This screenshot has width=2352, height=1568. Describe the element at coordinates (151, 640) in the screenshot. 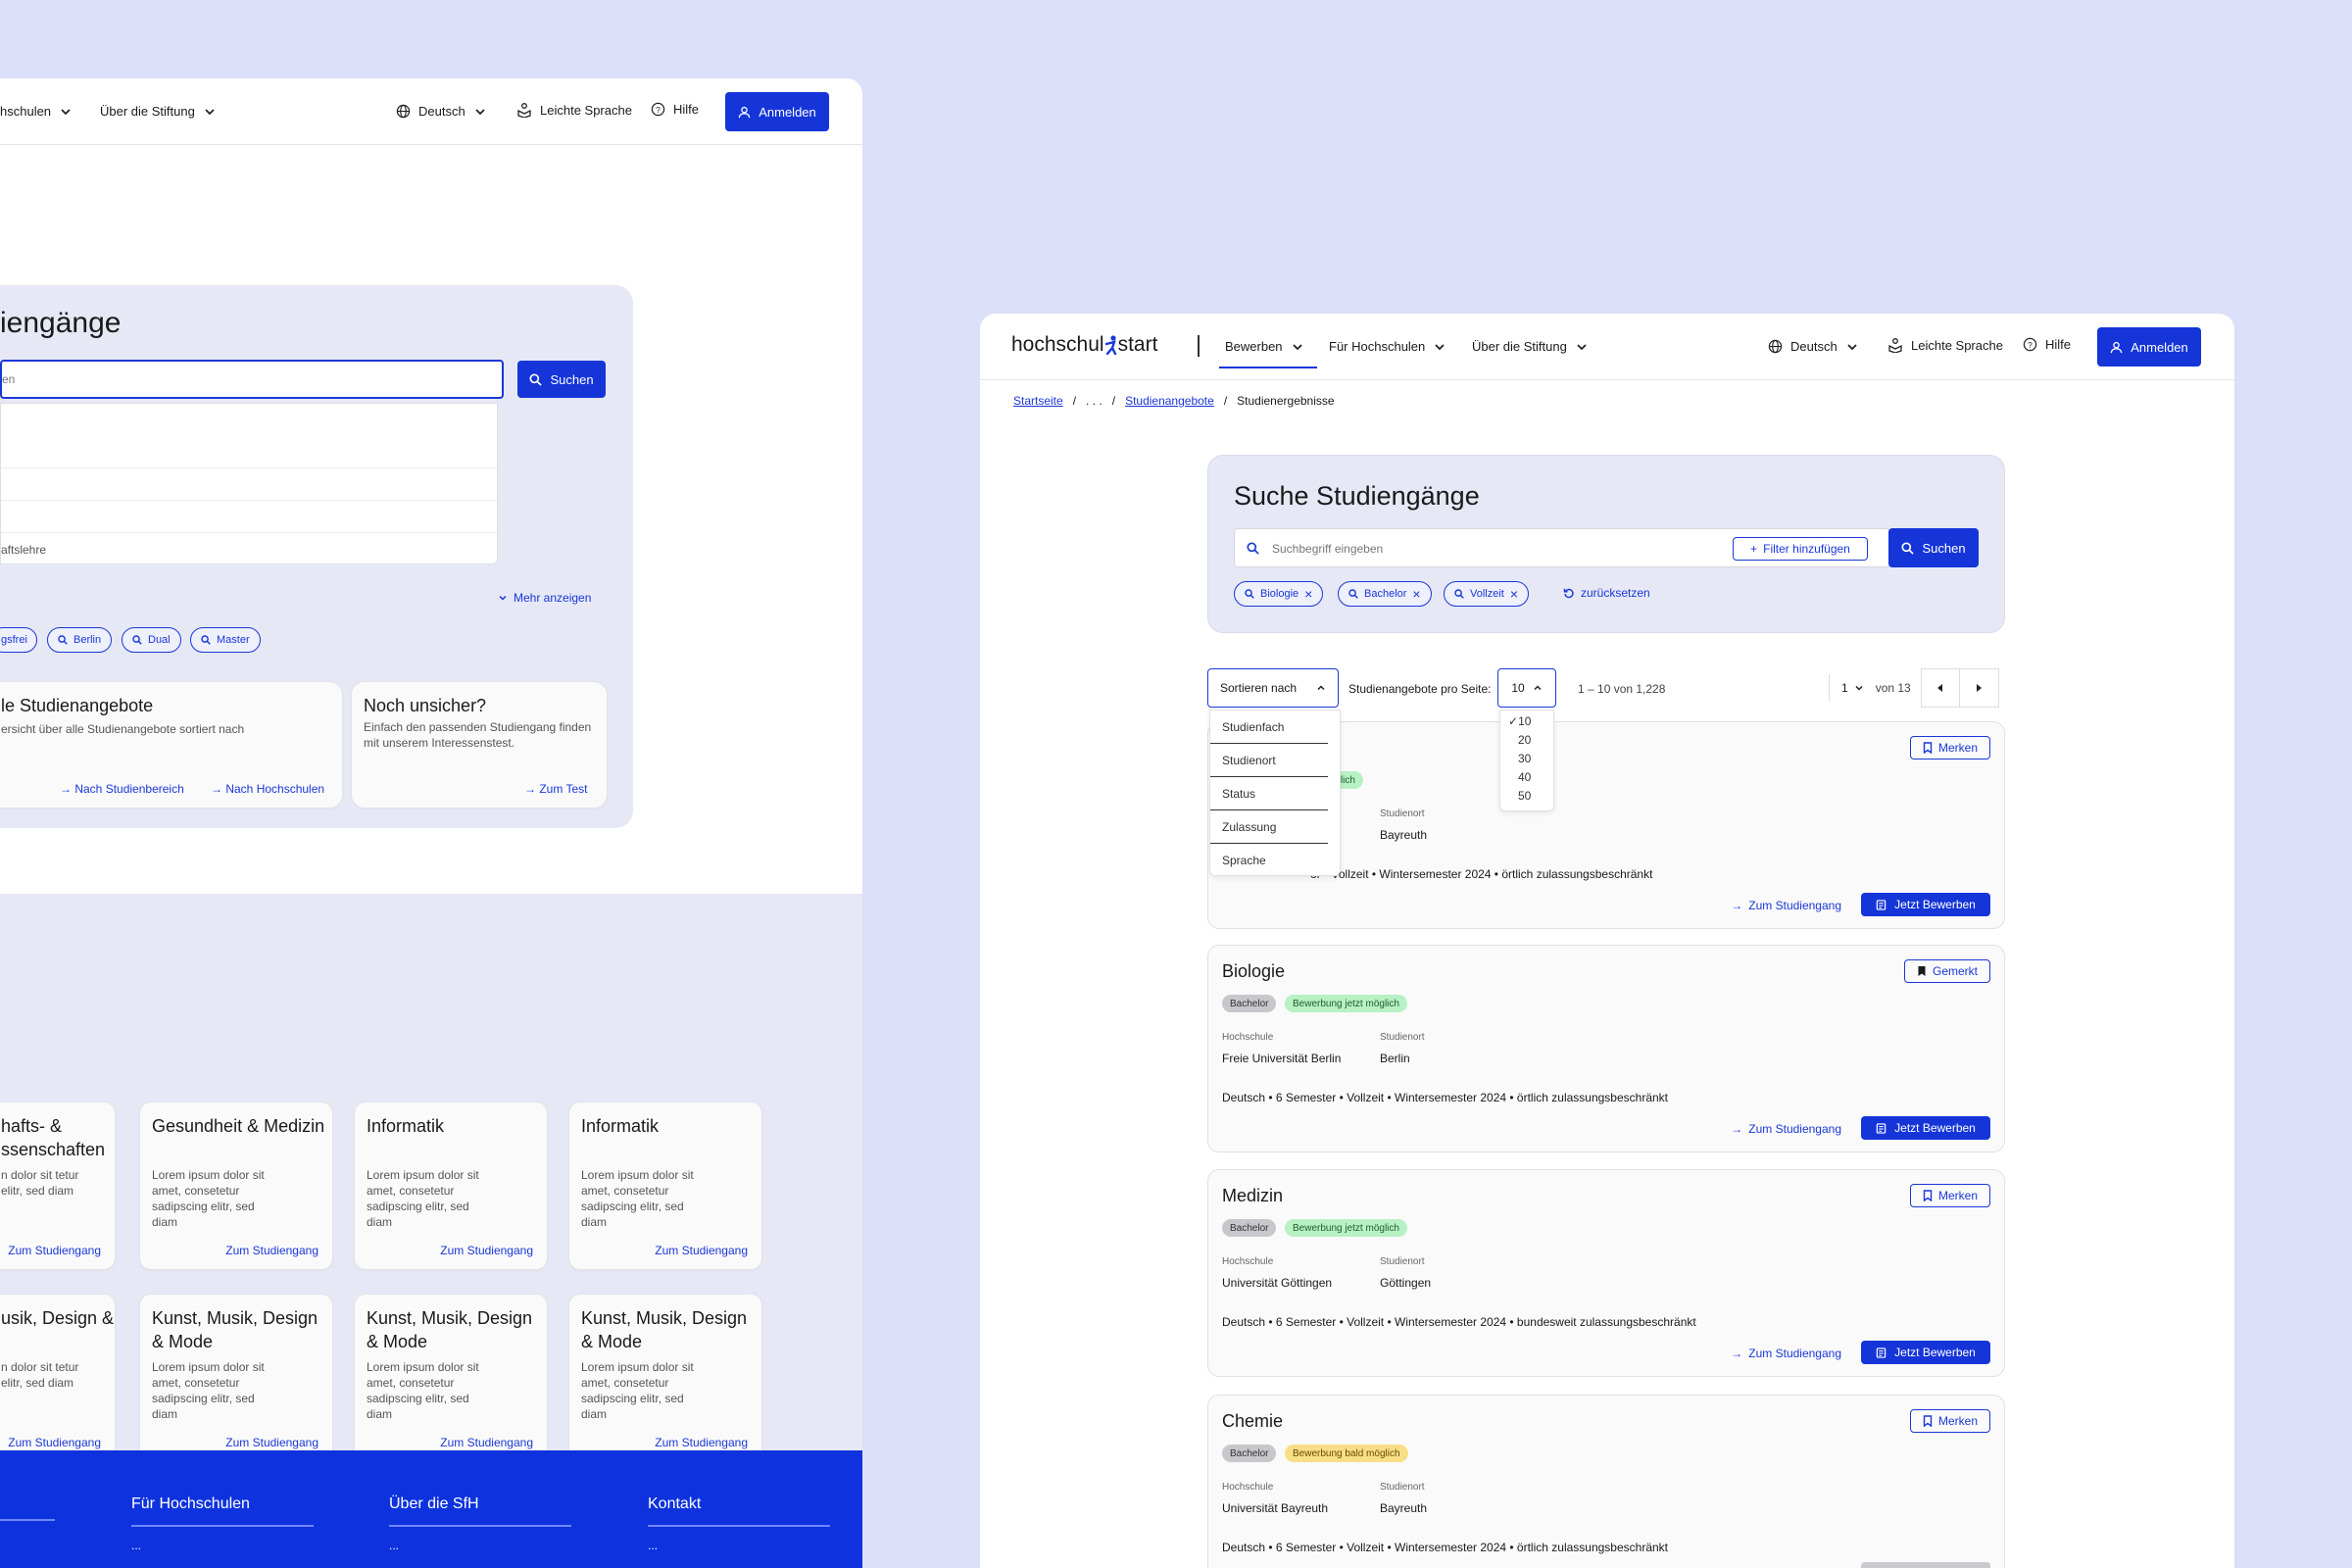

I see `filter-chip: Dual` at that location.